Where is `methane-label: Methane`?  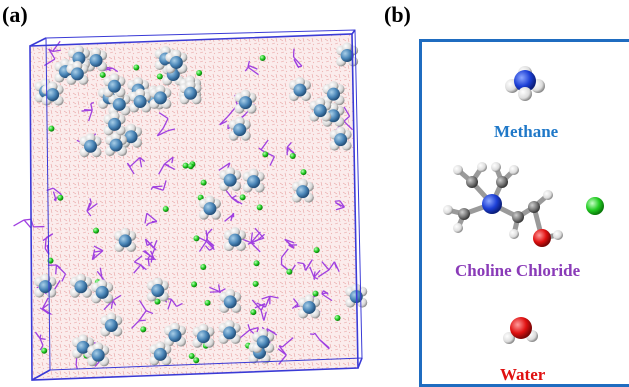
methane-label: Methane is located at coordinates (526, 131).